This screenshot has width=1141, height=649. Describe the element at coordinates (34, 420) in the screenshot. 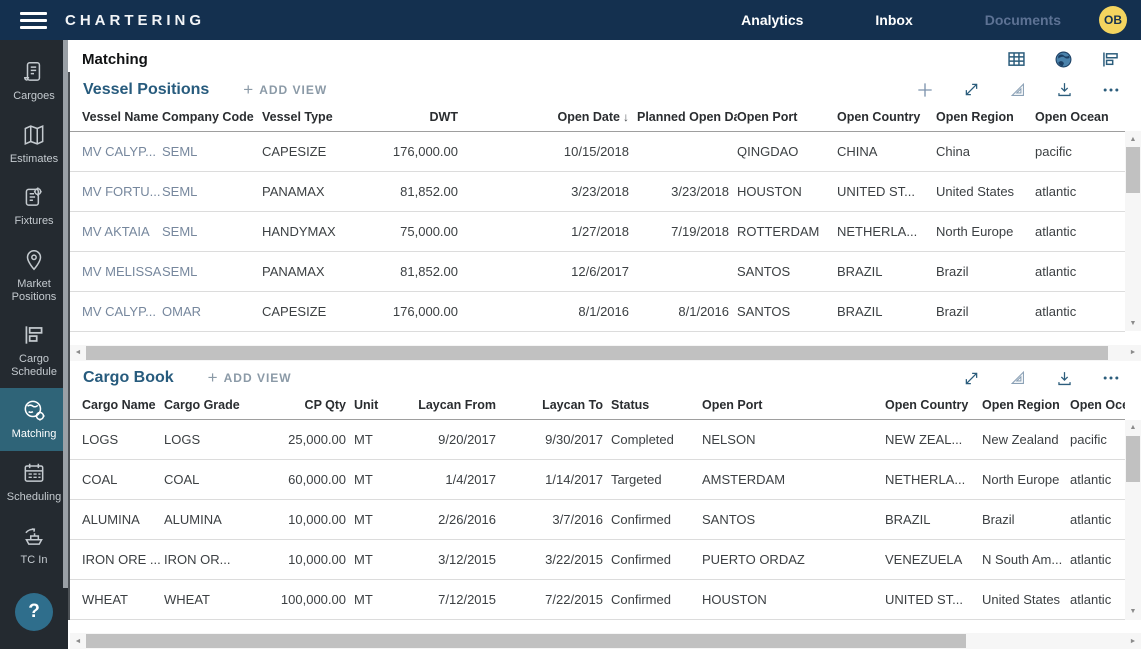

I see `sidebar-item-matching: Matching` at that location.